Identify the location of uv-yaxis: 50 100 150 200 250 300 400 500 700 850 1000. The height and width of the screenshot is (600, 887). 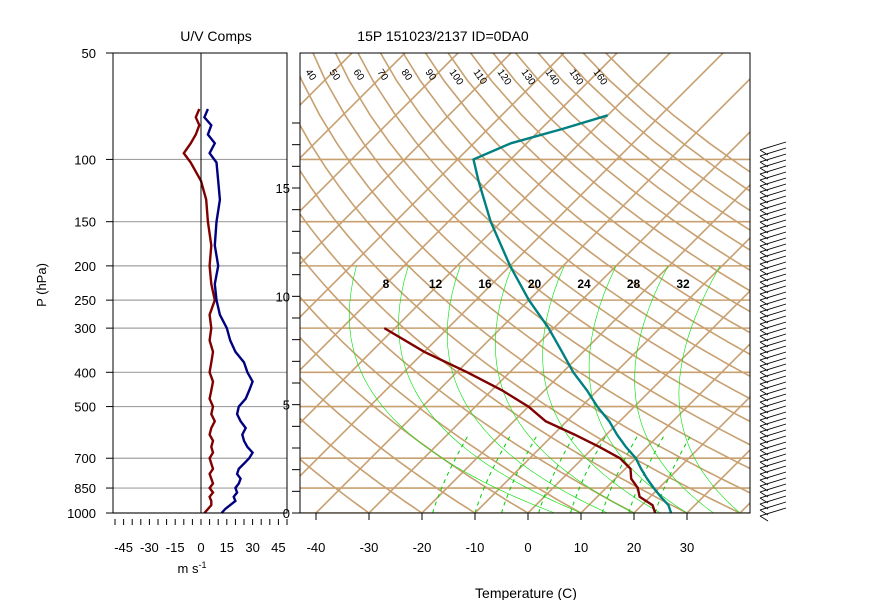
(90, 283).